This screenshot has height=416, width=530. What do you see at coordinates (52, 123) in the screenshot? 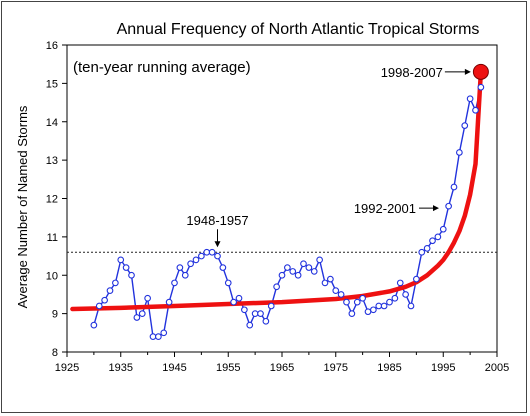
I see `y-tick-label: 14` at bounding box center [52, 123].